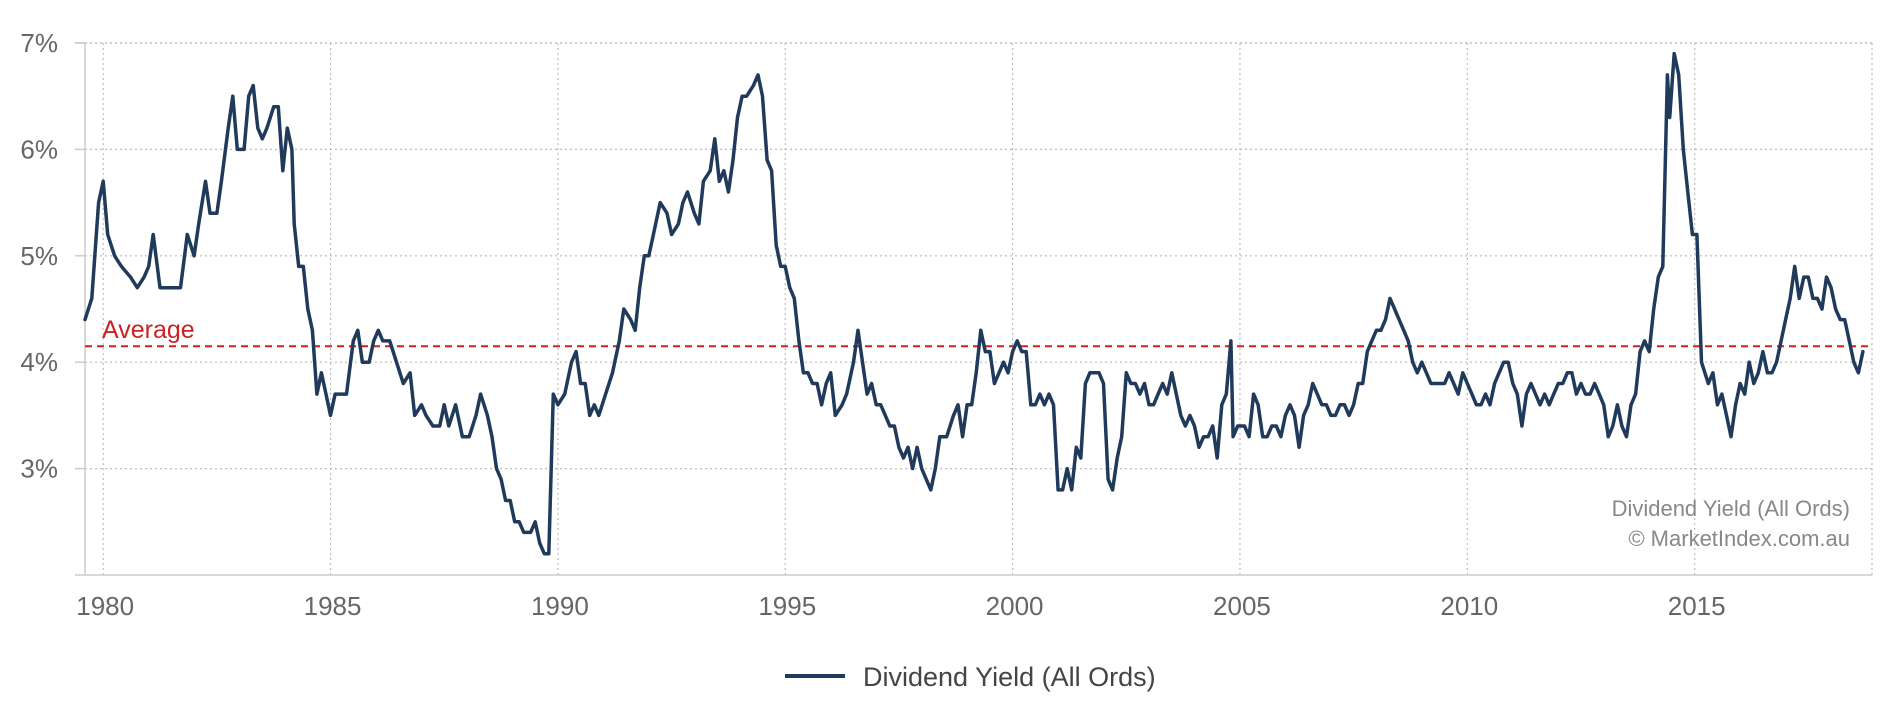  What do you see at coordinates (148, 330) in the screenshot?
I see `average-label: Average` at bounding box center [148, 330].